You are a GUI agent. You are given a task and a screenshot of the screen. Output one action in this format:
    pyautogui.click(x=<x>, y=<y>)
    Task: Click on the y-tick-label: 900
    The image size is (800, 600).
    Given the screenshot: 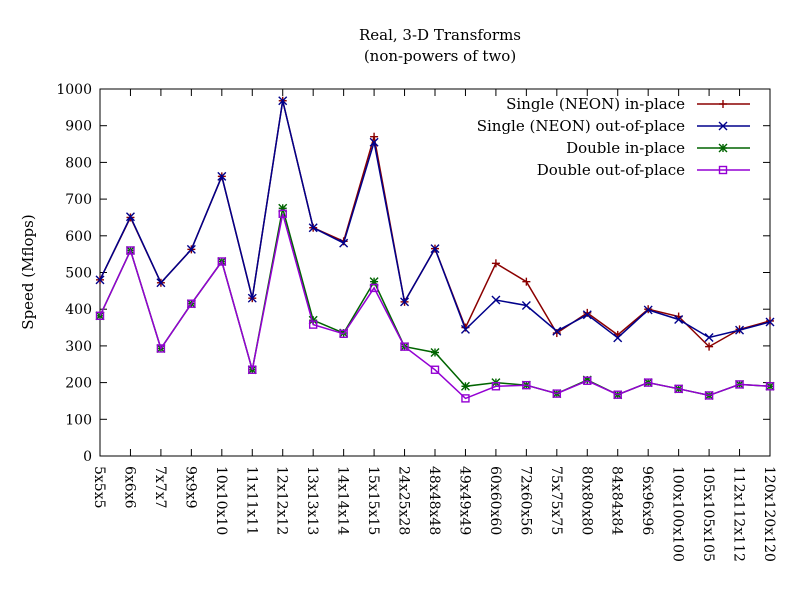 What is the action you would take?
    pyautogui.click(x=78, y=127)
    